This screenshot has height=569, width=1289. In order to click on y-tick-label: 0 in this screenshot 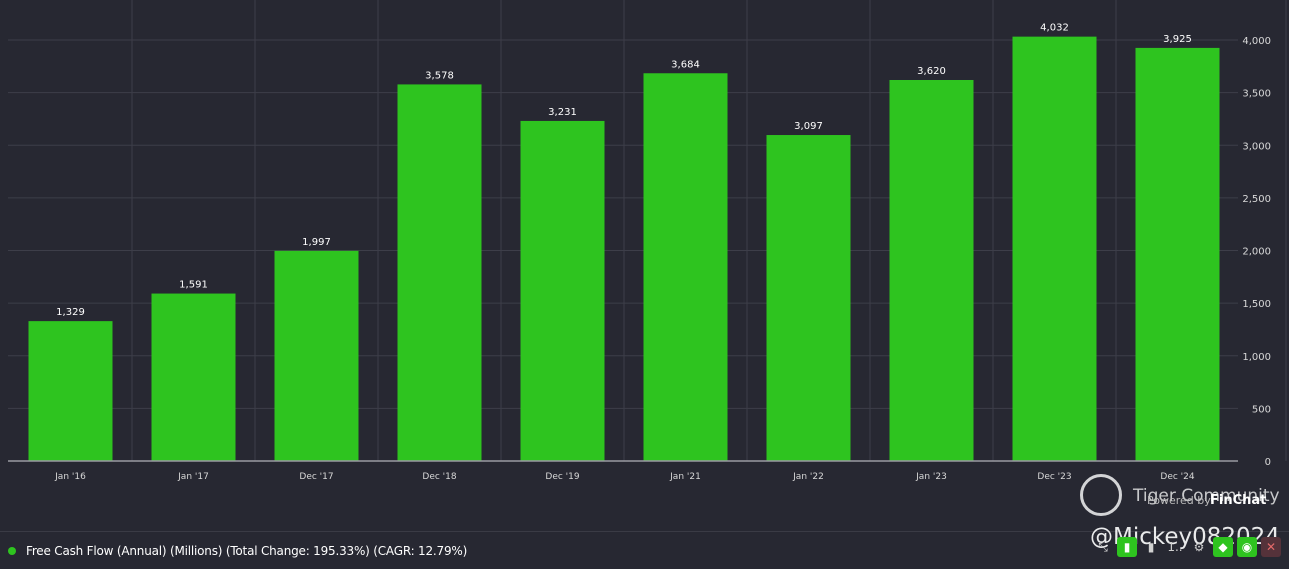, I will do `click(1268, 462)`.